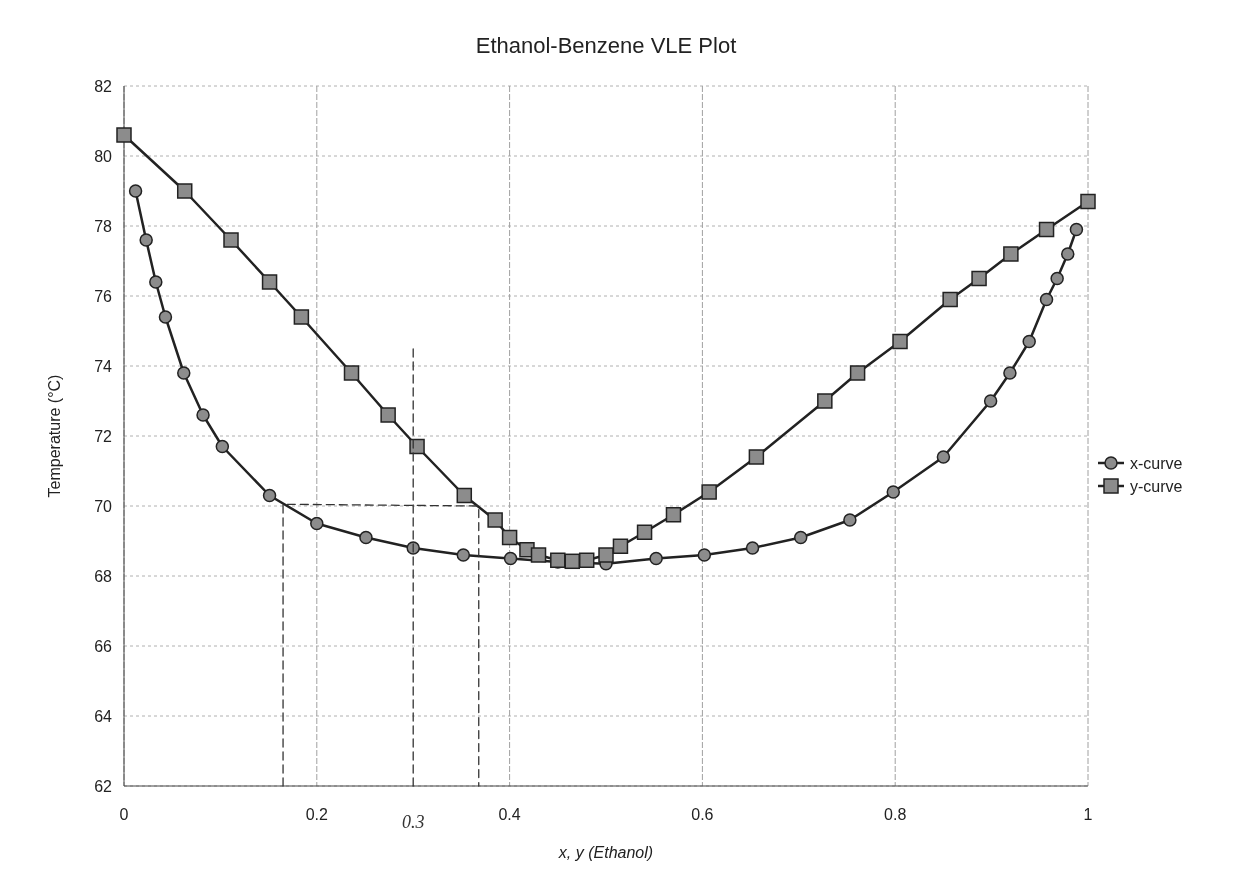  Describe the element at coordinates (103, 646) in the screenshot. I see `y-tick-label: 66` at that location.